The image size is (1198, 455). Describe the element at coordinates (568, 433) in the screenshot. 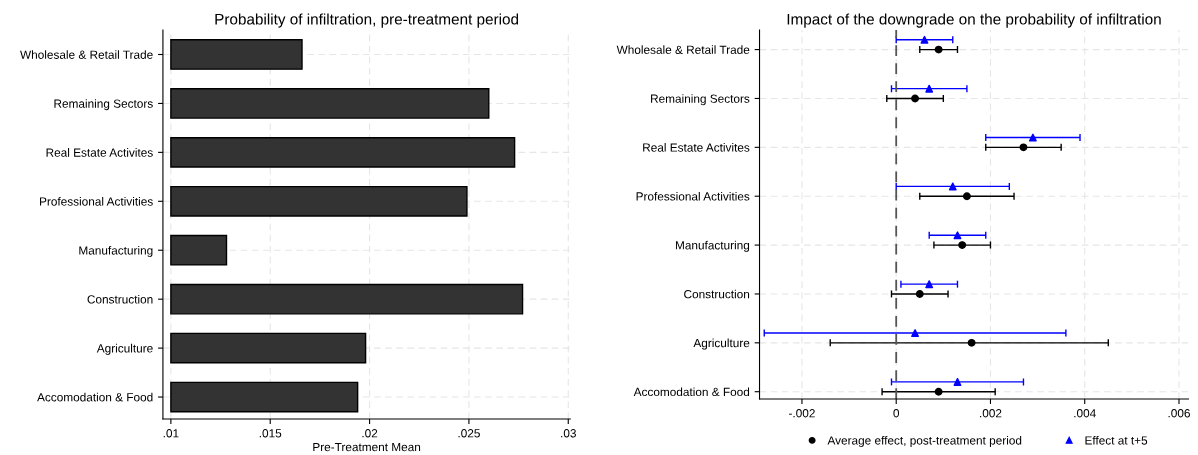

I see `x-tick-label: .03` at that location.